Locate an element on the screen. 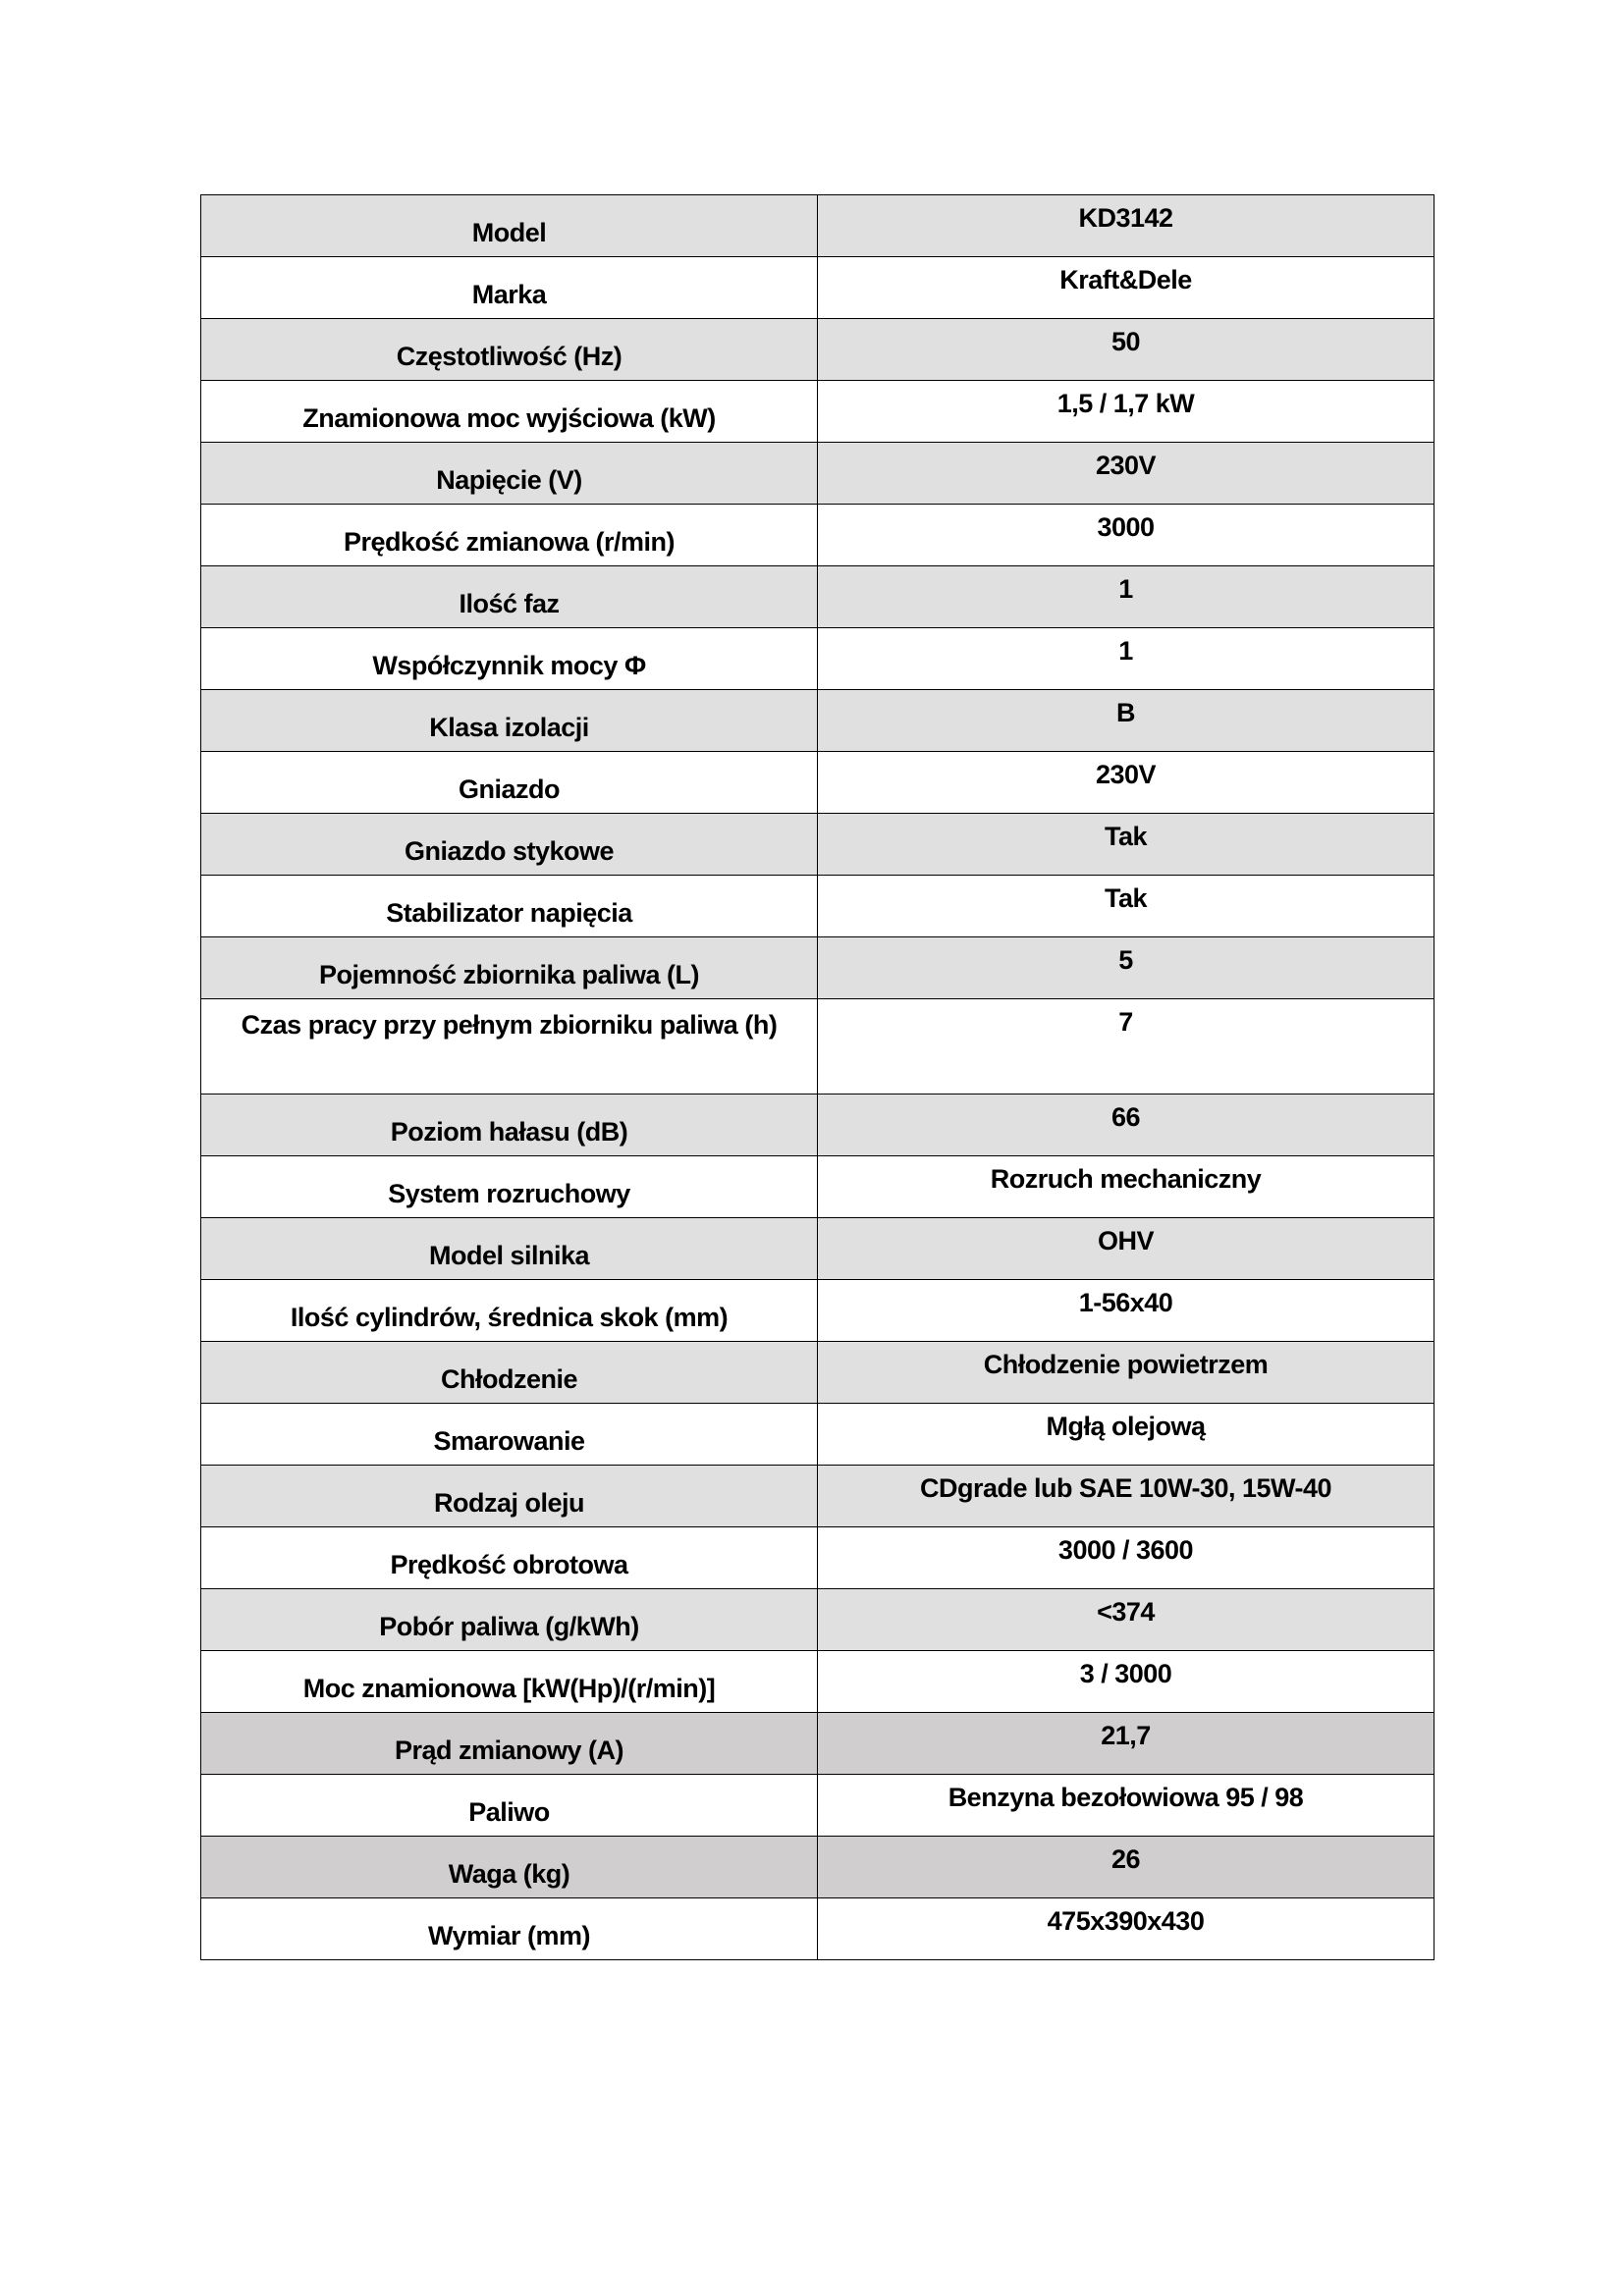 This screenshot has width=1624, height=2296. spec-value: 26 is located at coordinates (1126, 1867).